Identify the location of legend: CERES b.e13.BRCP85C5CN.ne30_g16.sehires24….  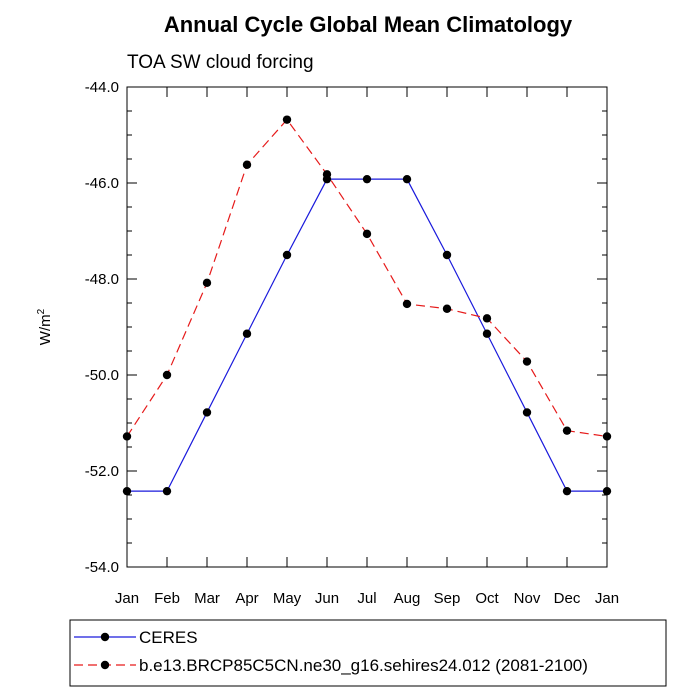
(368, 653).